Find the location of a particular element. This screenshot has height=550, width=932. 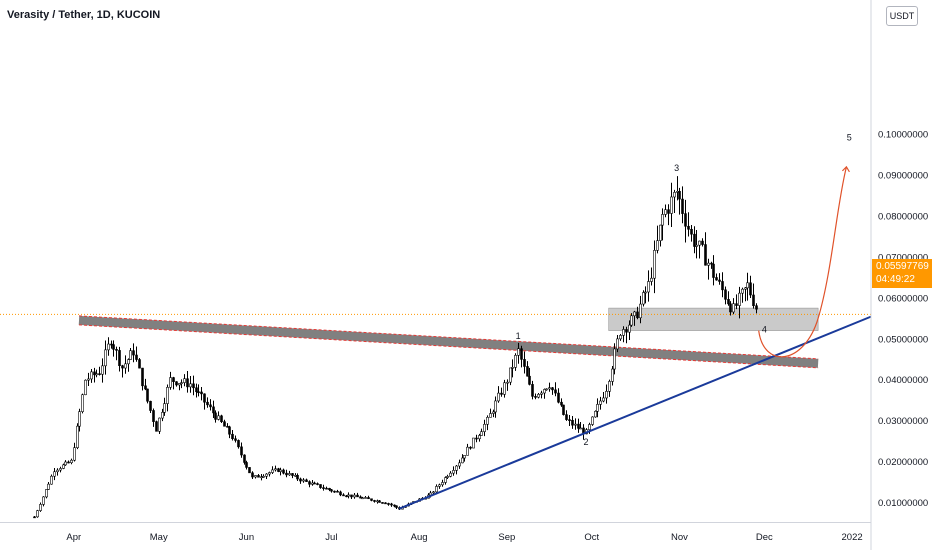

x-tick-label: Aug is located at coordinates (419, 537).